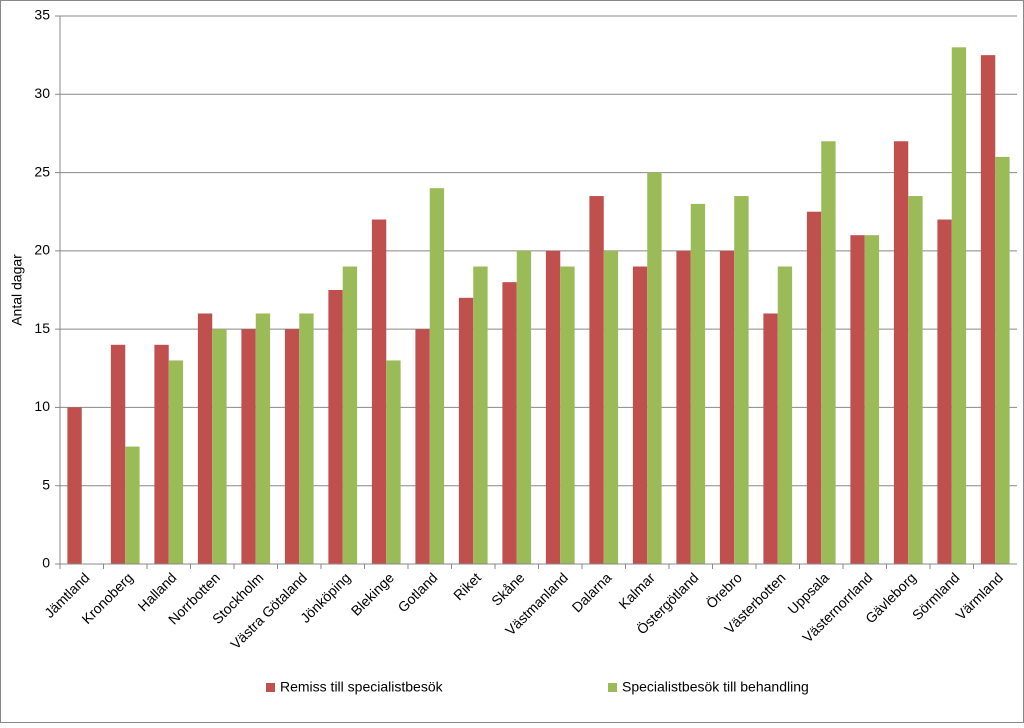 This screenshot has width=1024, height=728. Describe the element at coordinates (42, 171) in the screenshot. I see `y-tick-label: 25` at that location.